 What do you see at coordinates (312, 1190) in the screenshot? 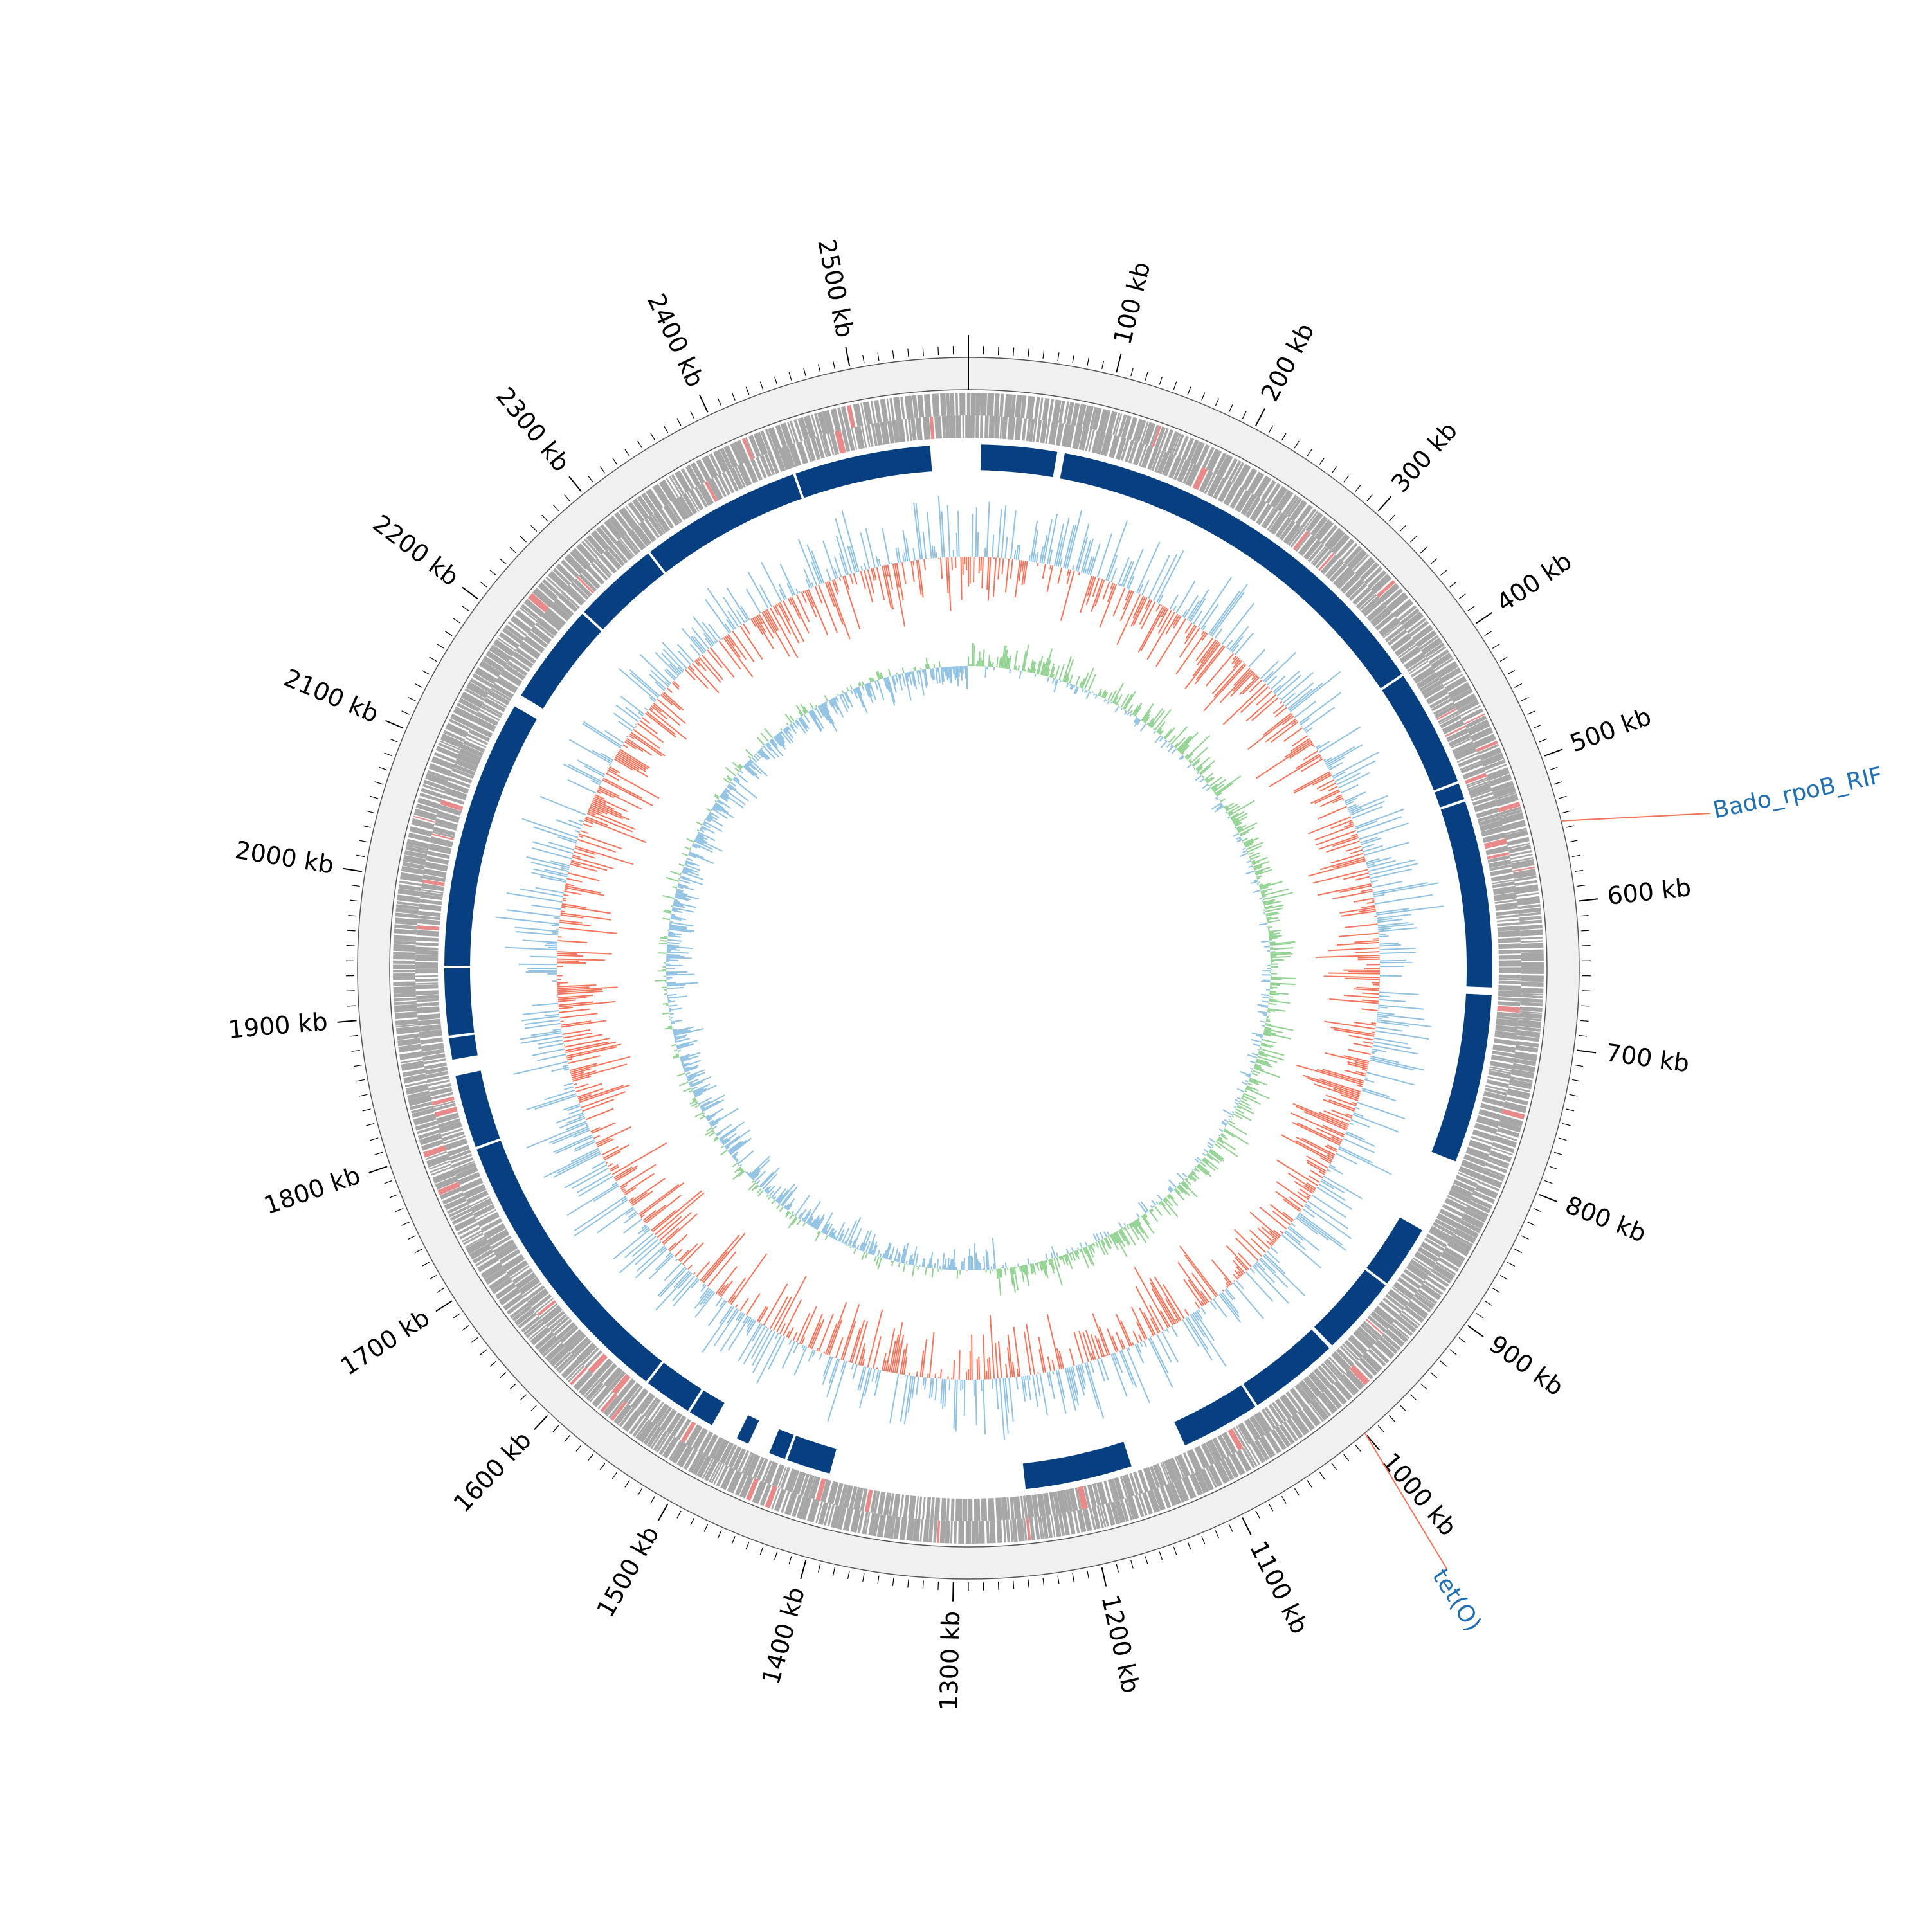
I see `tick-label: 1800 kb` at bounding box center [312, 1190].